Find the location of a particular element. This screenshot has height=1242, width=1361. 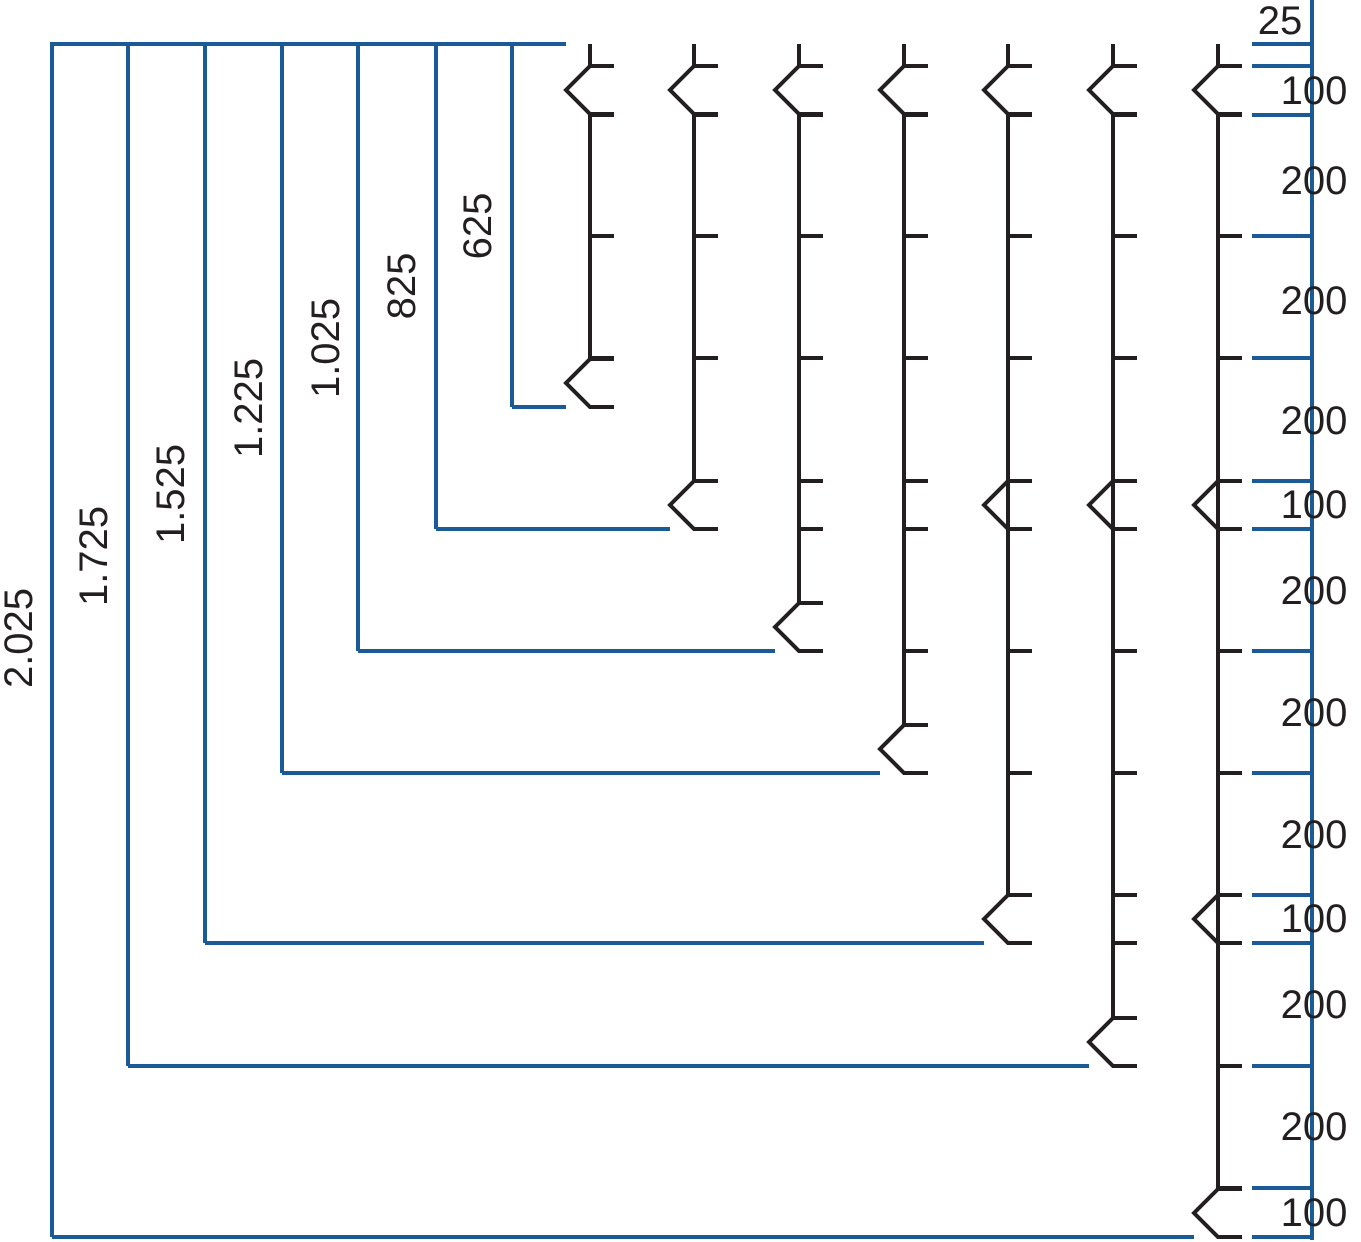

overall-length-label: 1.525 is located at coordinates (171, 494).